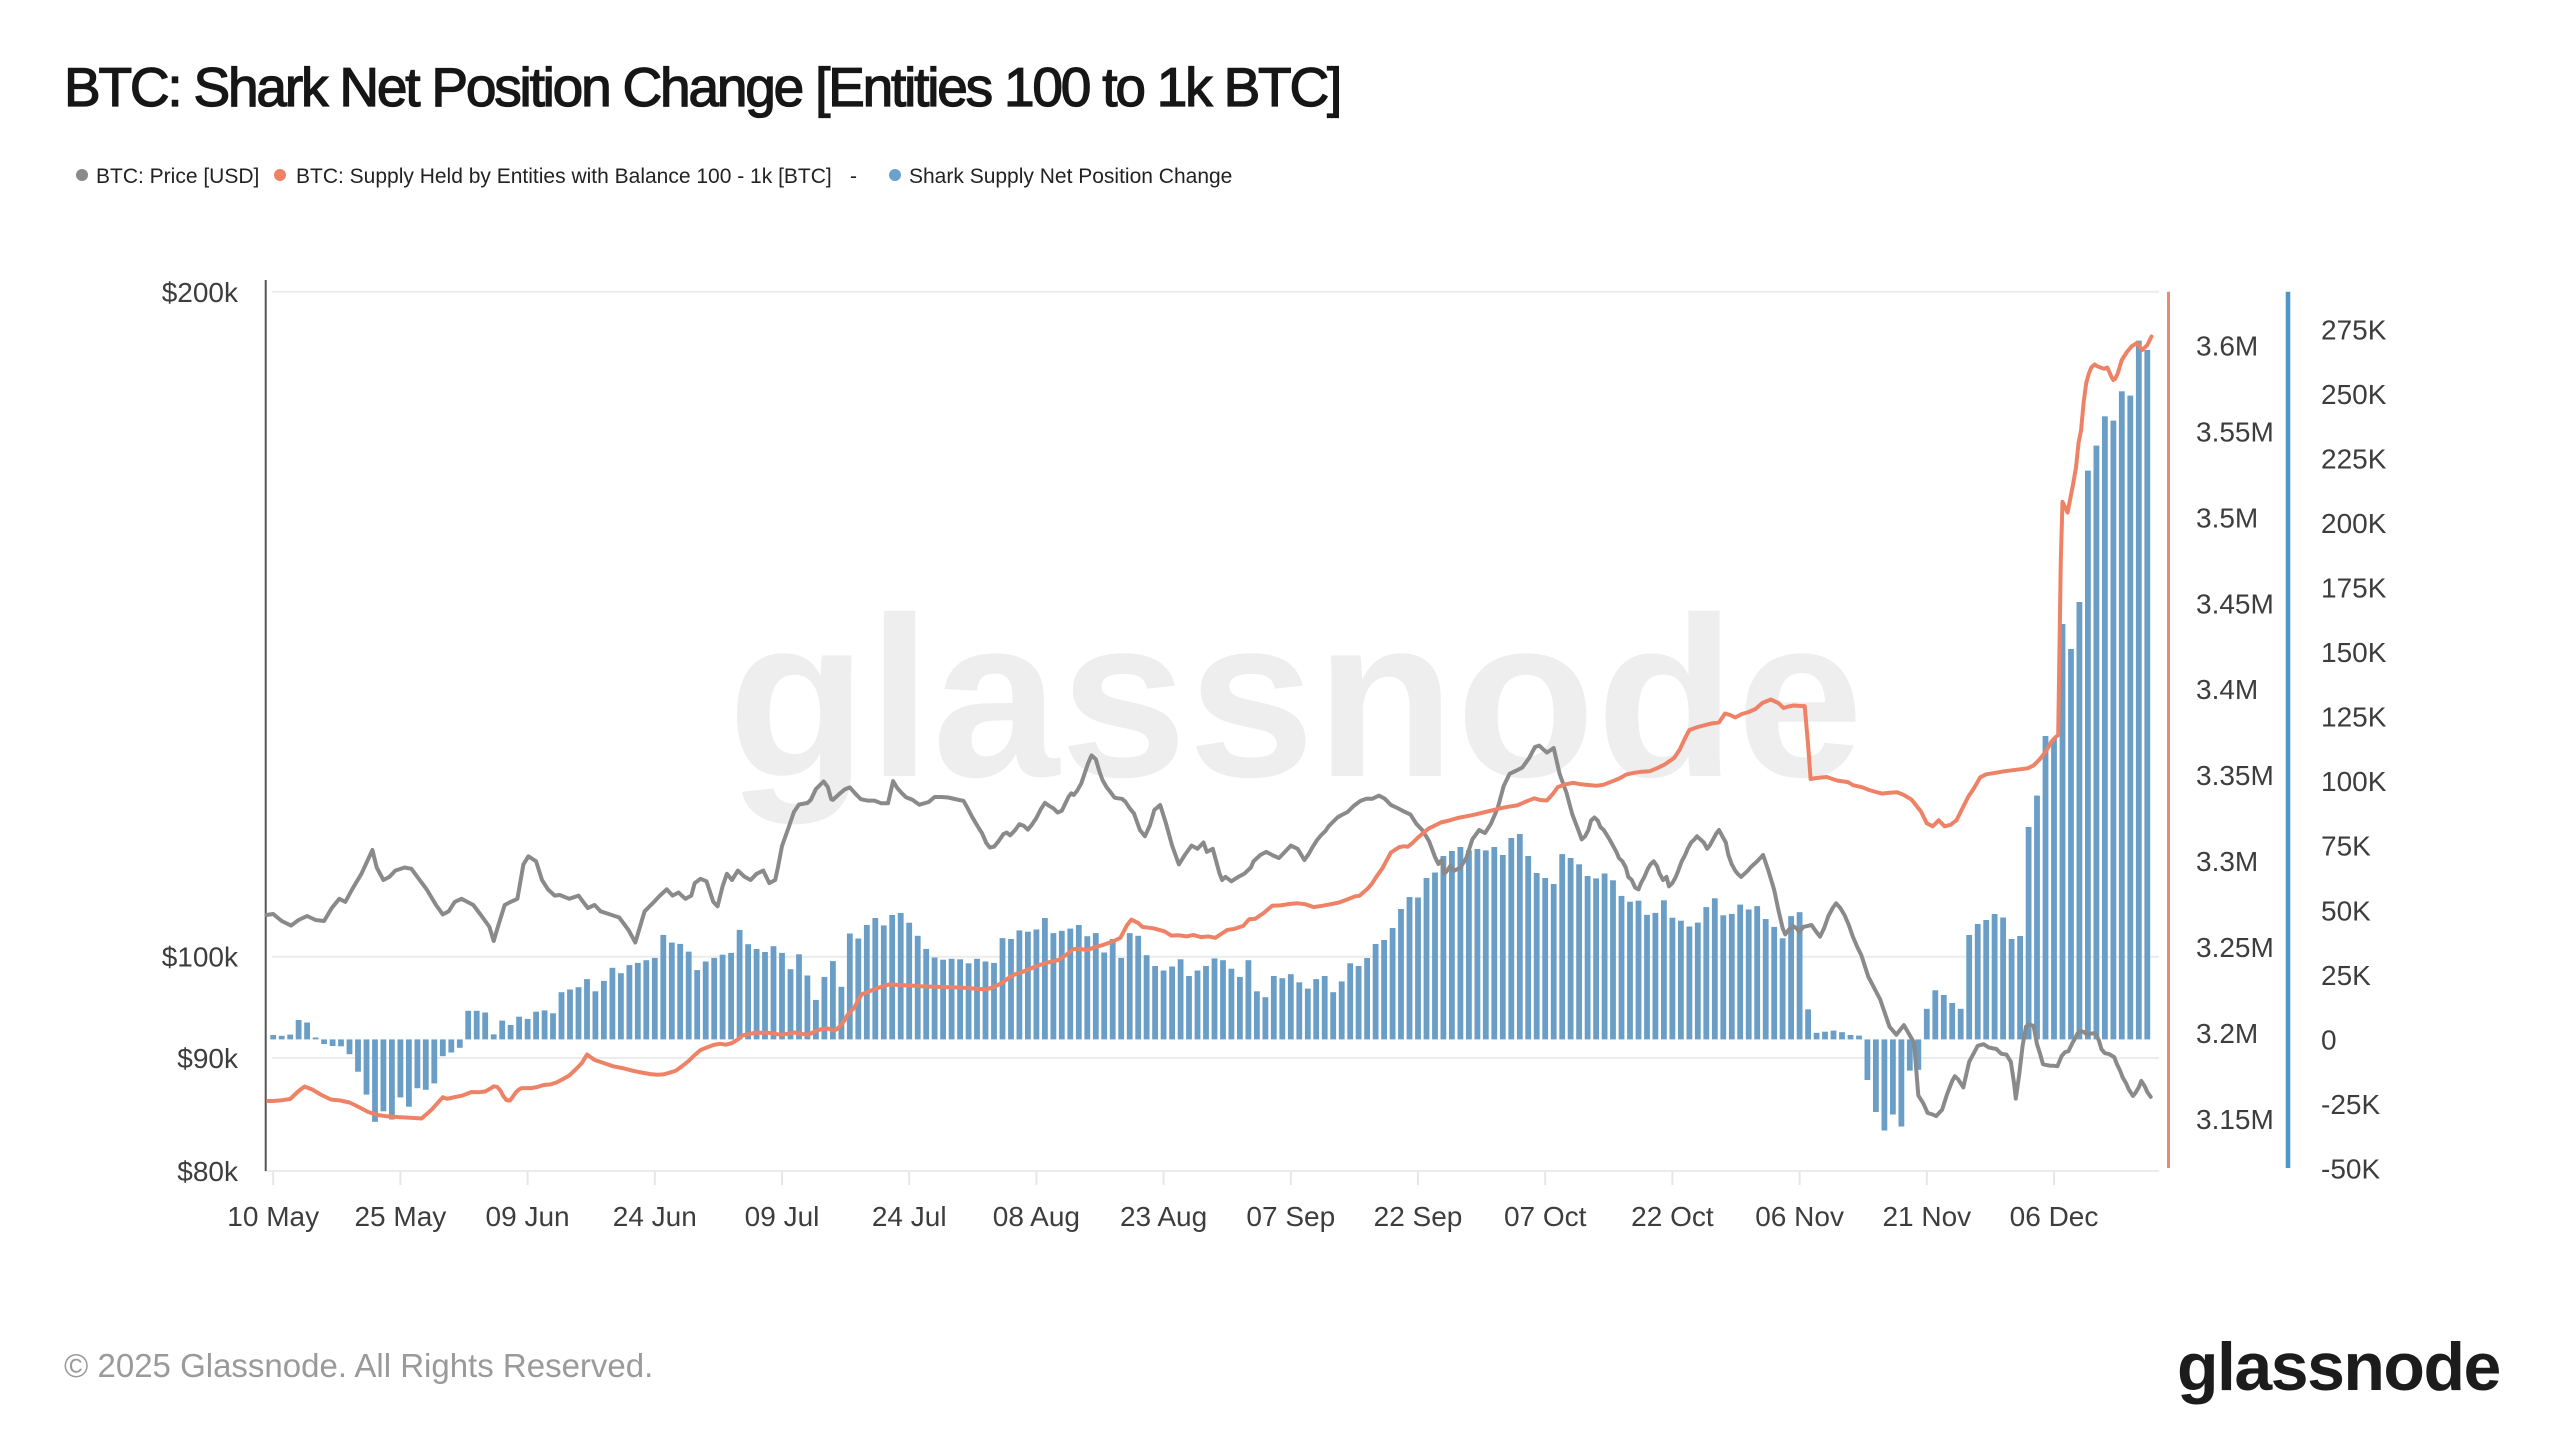  I want to click on svg-text: 3.6M, so click(2227, 345).